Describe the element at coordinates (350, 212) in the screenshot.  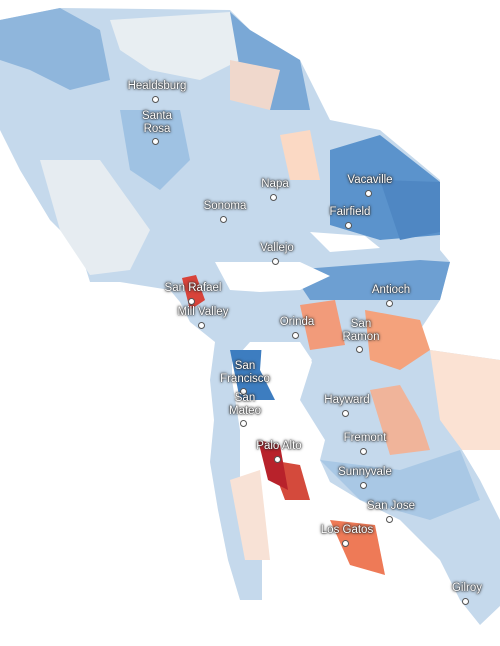
I see `place-label: Fairfield` at that location.